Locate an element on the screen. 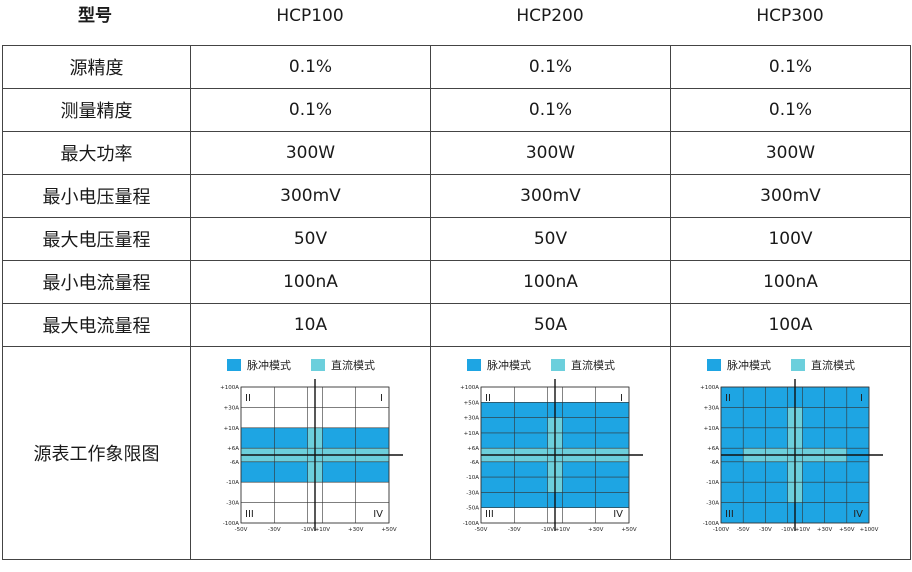 The height and width of the screenshot is (572, 912). cell-value: 100A is located at coordinates (790, 325).